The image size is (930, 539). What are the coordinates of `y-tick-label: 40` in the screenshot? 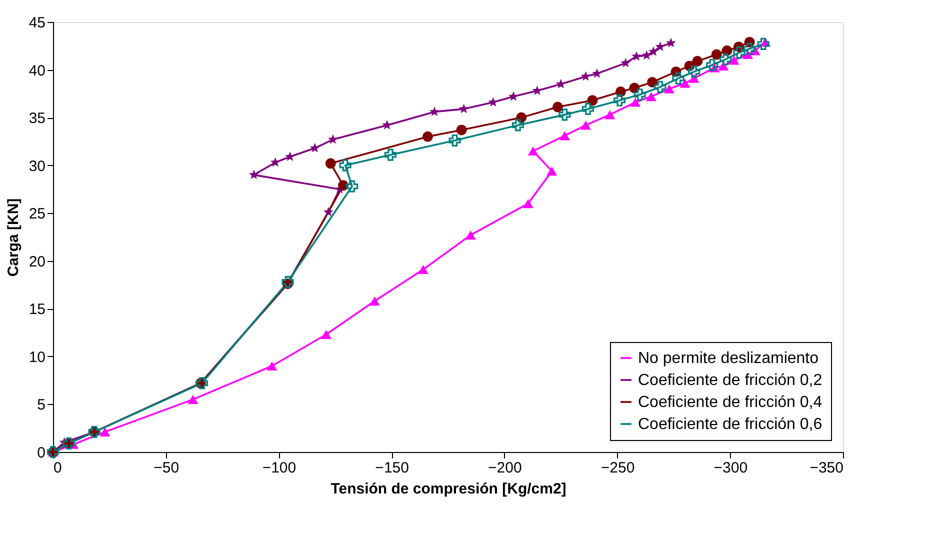 It's located at (37, 71).